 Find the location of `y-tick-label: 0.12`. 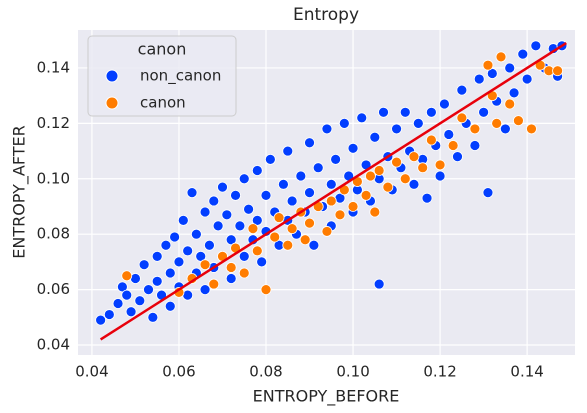

y-tick-label: 0.12 is located at coordinates (53, 123).